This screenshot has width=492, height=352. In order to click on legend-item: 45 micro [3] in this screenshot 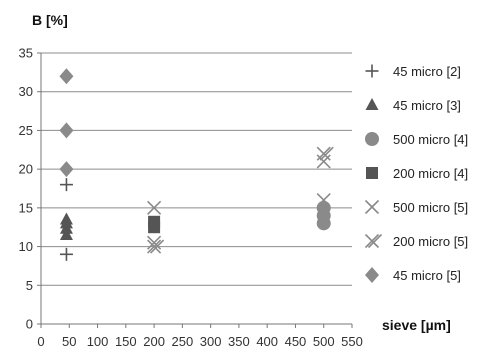, I will do `click(413, 105)`.